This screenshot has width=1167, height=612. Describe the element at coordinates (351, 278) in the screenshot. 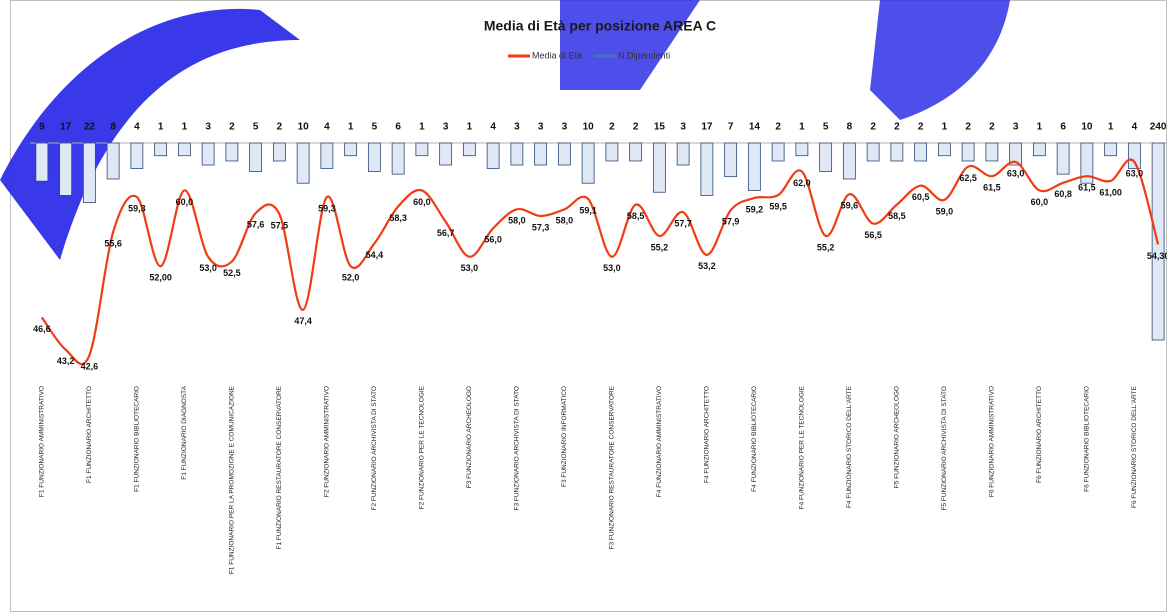

I see `line-label: 52,0` at that location.